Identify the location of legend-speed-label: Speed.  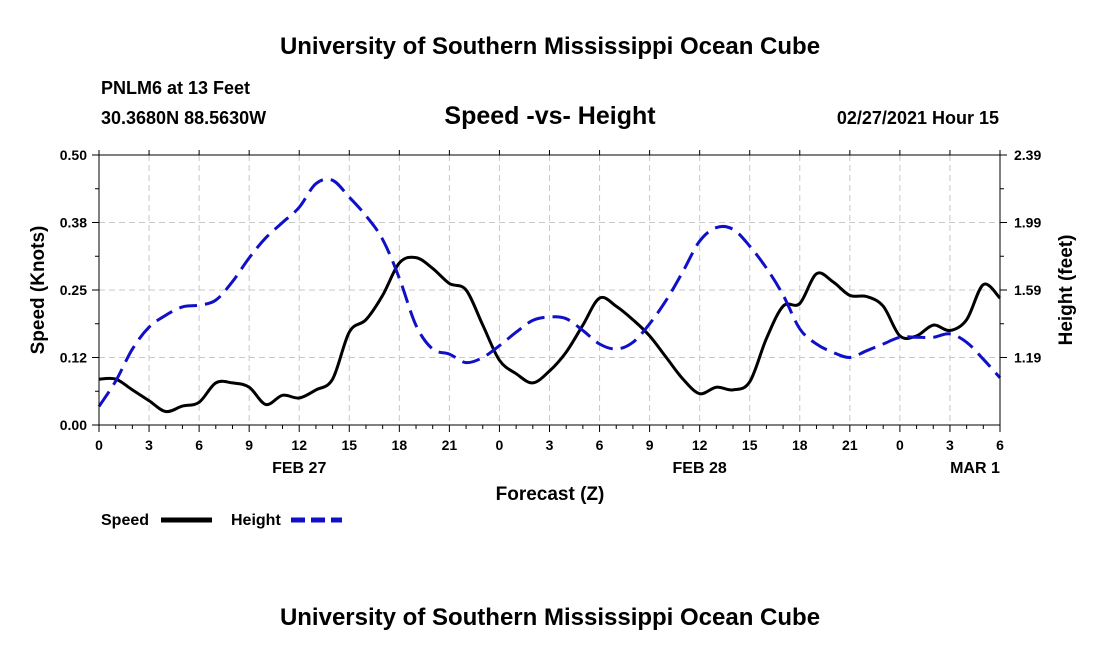
(125, 520).